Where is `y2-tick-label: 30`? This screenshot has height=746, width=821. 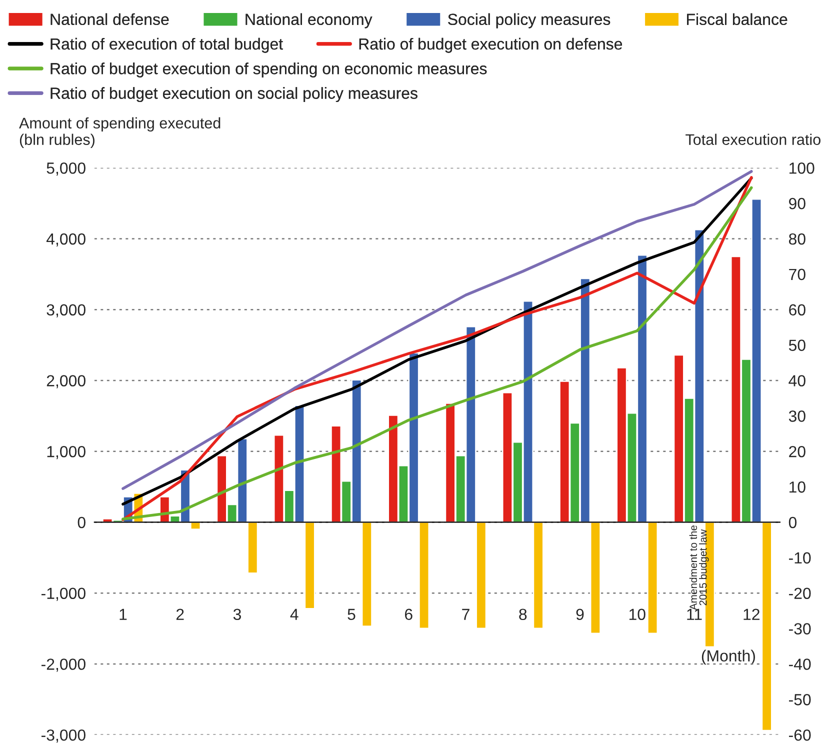
y2-tick-label: 30 is located at coordinates (797, 416).